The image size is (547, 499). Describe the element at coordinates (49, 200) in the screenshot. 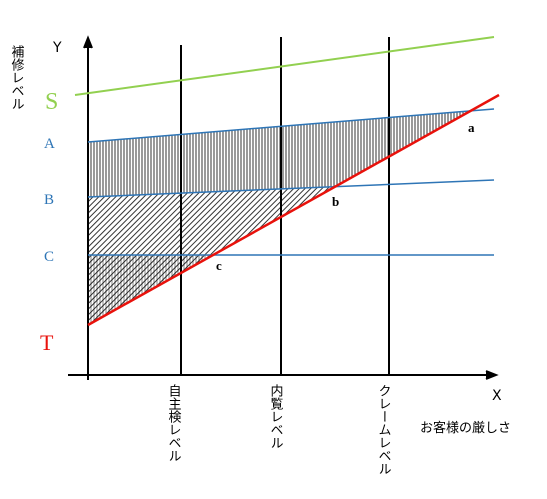

I see `line-label: B` at that location.